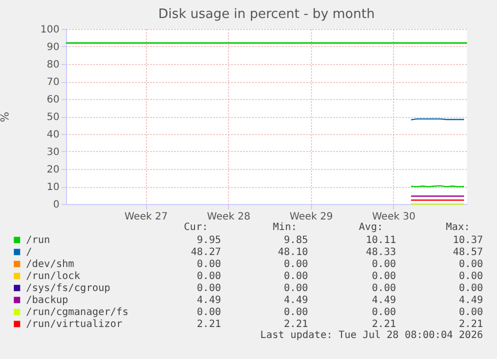 Image resolution: width=497 pixels, height=359 pixels. Describe the element at coordinates (296, 240) in the screenshot. I see `text: 9.85` at that location.